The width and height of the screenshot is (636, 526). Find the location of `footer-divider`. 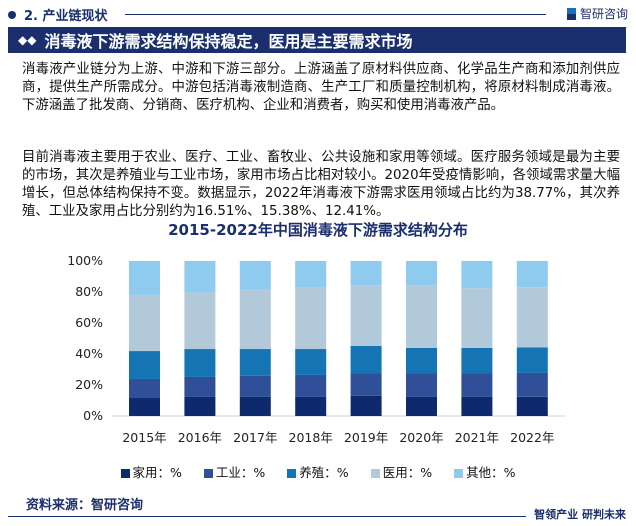

footer-divider is located at coordinates (267, 516).